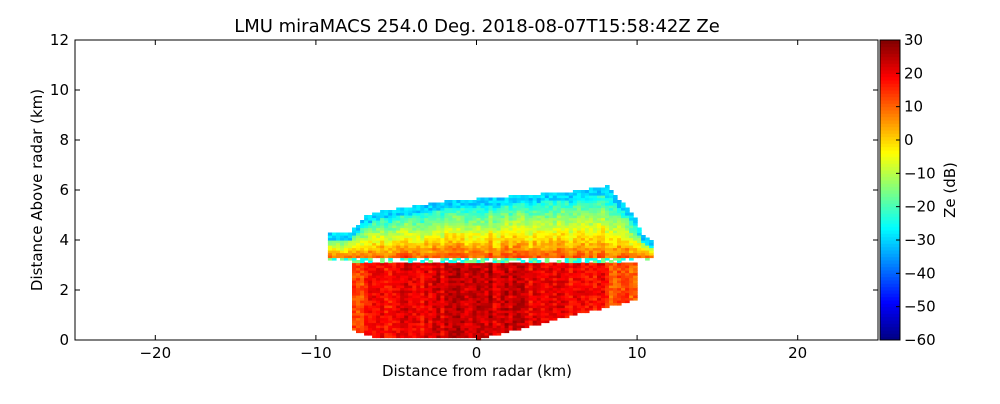 This screenshot has height=404, width=1000. Describe the element at coordinates (890, 155) in the screenshot. I see `colorbar-segment` at that location.